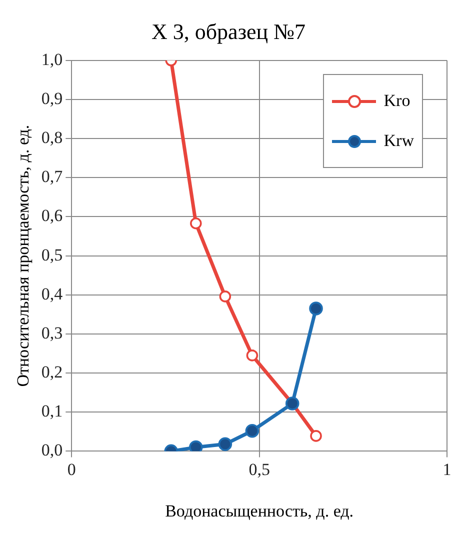 This screenshot has width=461, height=536. What do you see at coordinates (52, 450) in the screenshot?
I see `y-tick-label: 0,0` at bounding box center [52, 450].